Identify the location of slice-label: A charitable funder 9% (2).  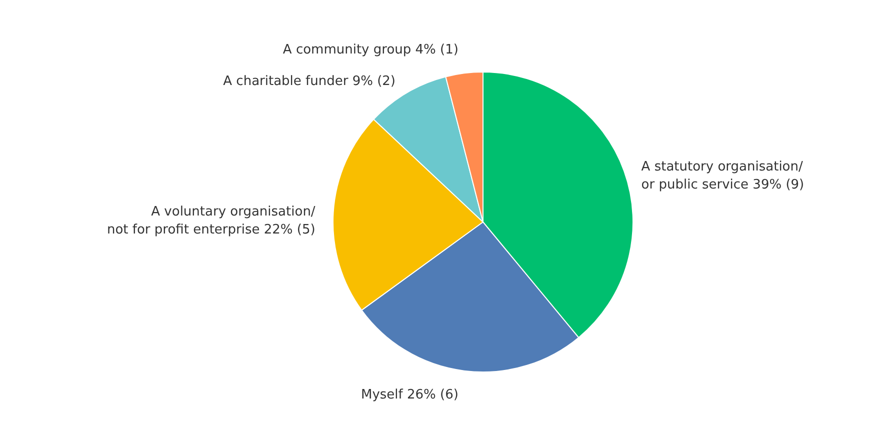
(309, 81).